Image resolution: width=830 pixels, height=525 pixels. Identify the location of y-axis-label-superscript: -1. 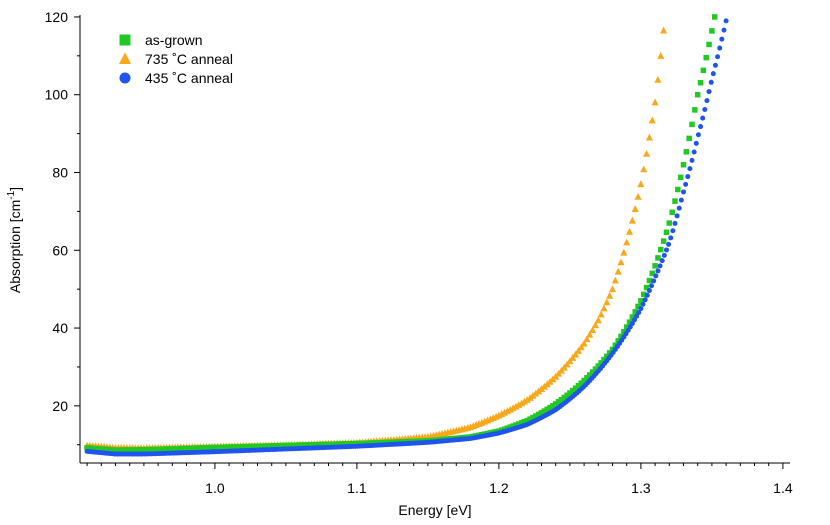
(11, 194).